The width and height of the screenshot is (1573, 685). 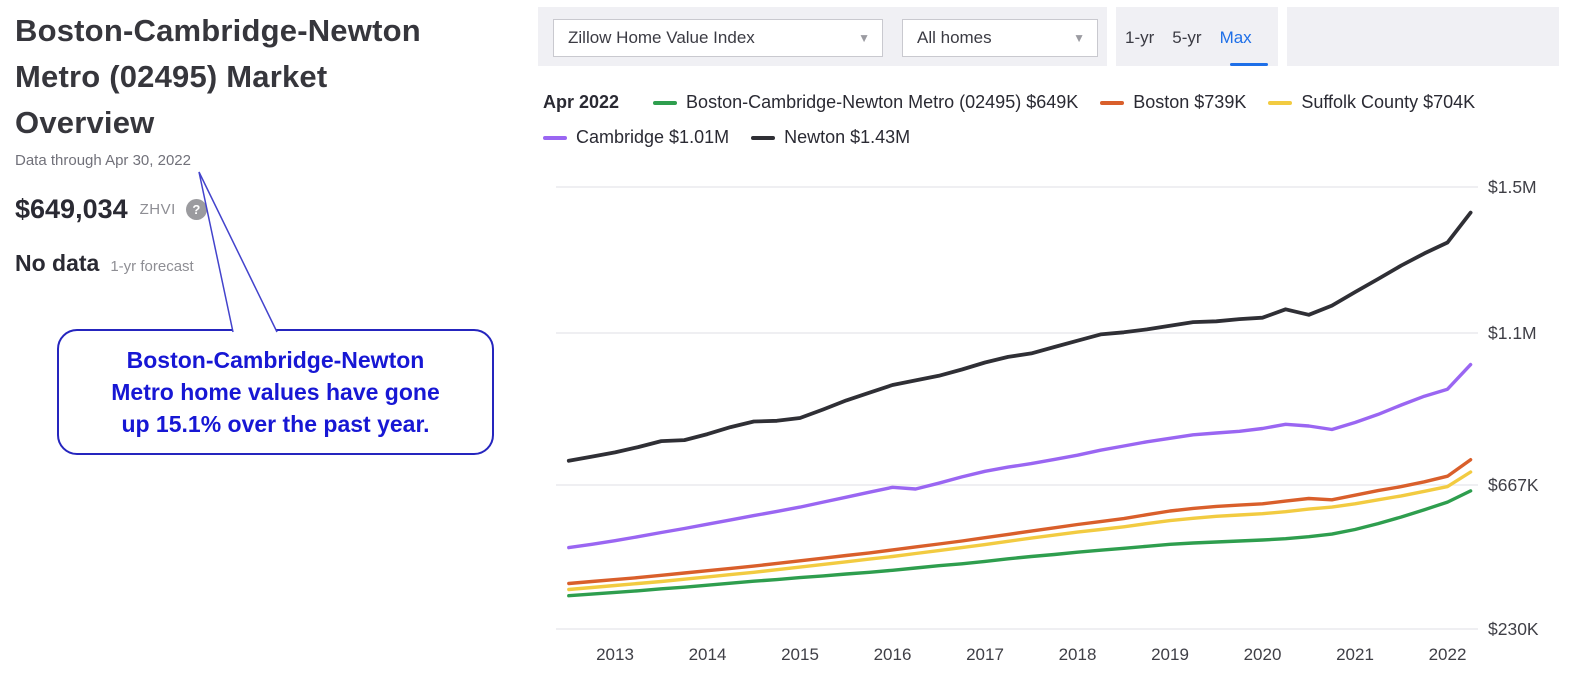 I want to click on x-axis-tick-label: 2014, so click(x=708, y=654).